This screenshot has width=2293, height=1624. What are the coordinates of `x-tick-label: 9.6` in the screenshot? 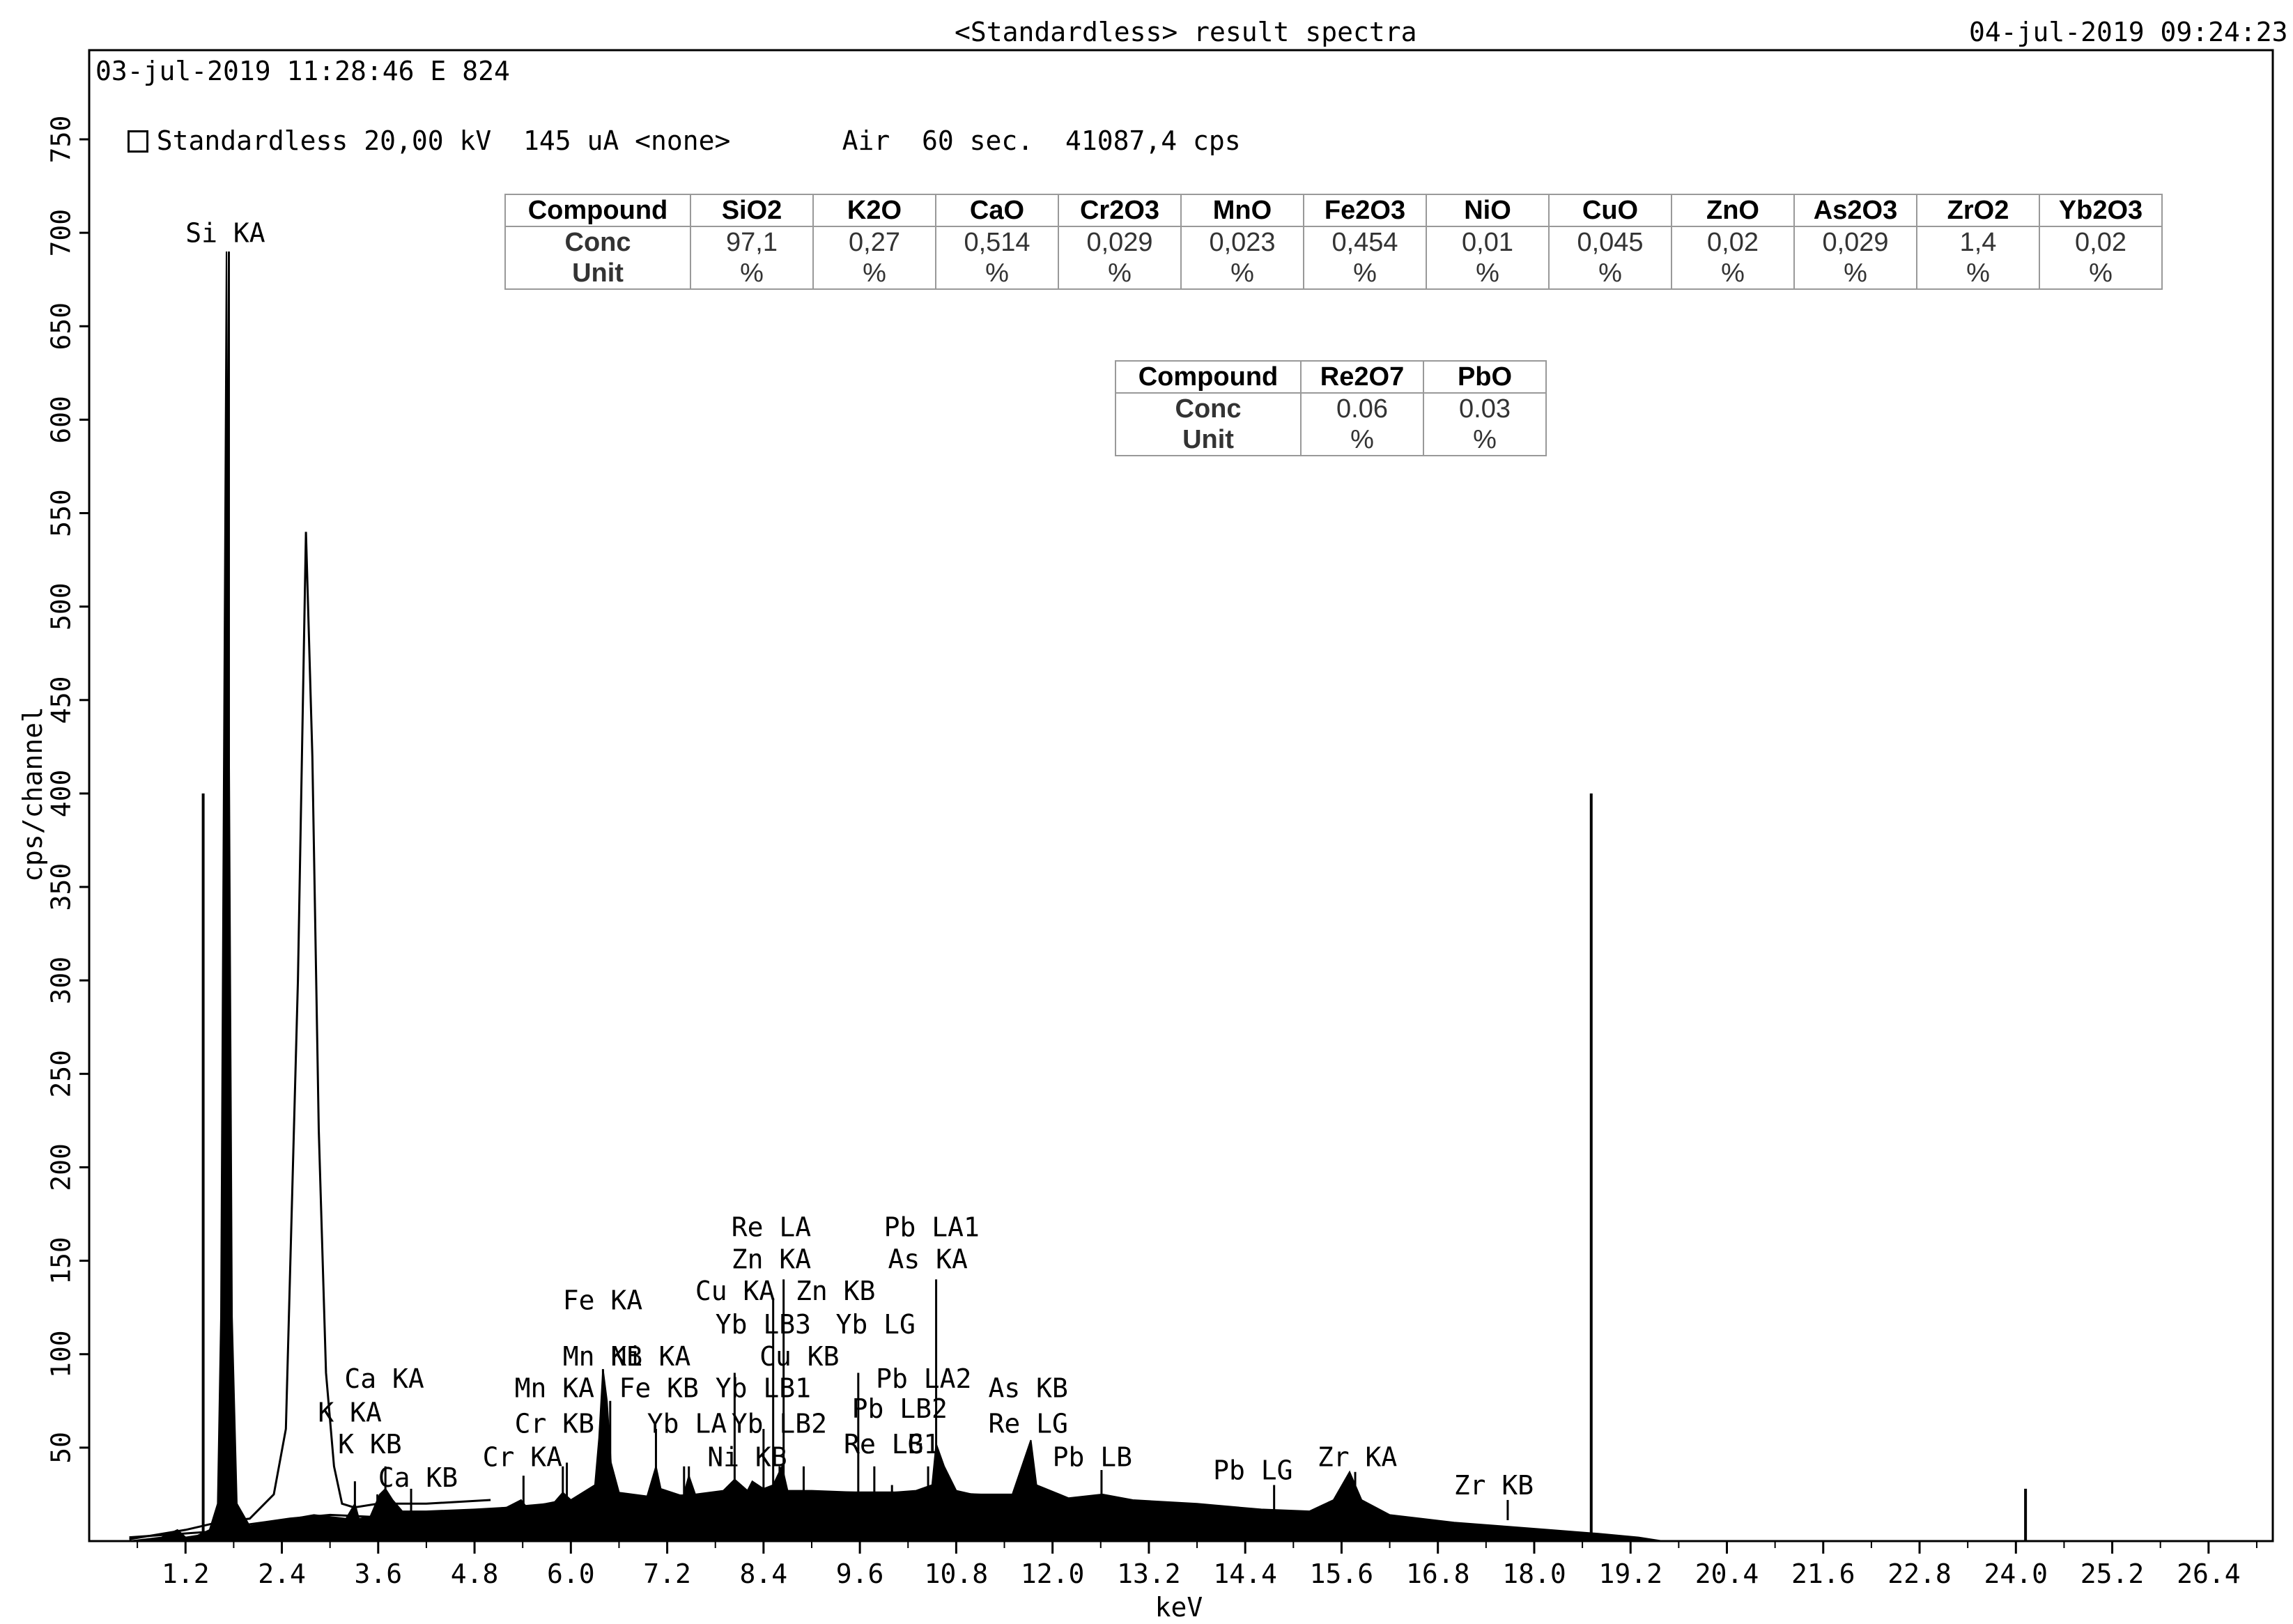 It's located at (860, 1574).